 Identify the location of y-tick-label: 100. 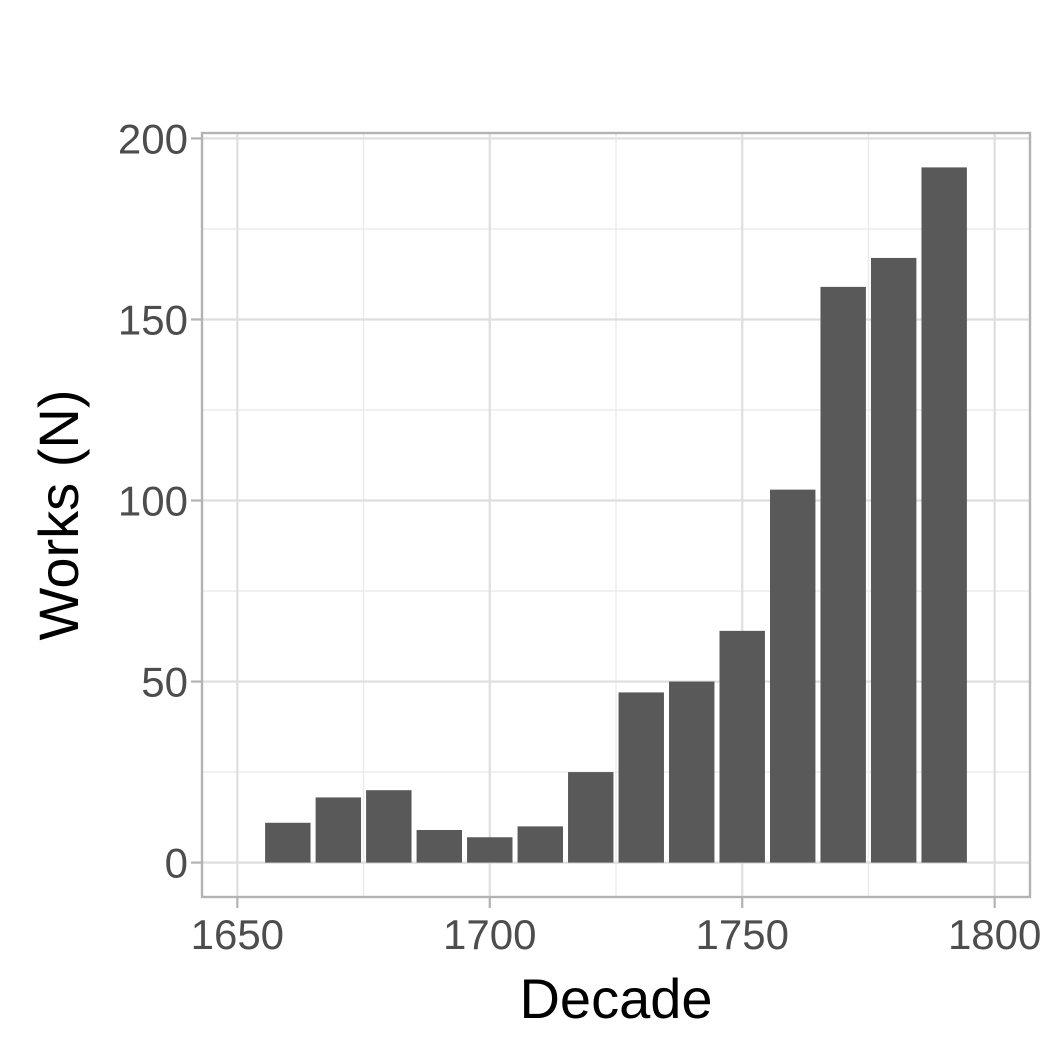
(153, 501).